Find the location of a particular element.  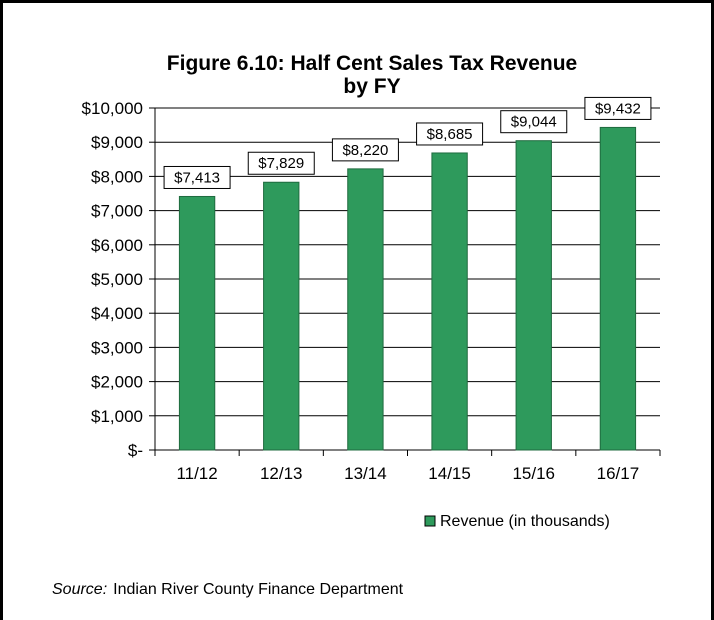

legend-label: Revenue (in thousands) is located at coordinates (525, 521).